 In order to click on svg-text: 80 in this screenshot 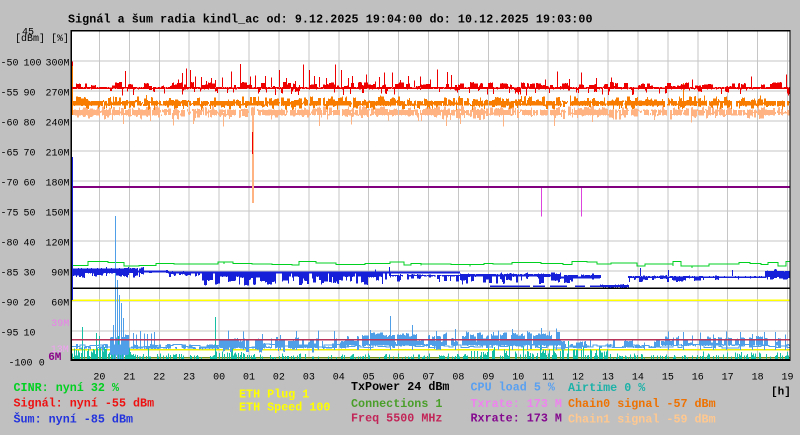, I will do `click(30, 123)`.